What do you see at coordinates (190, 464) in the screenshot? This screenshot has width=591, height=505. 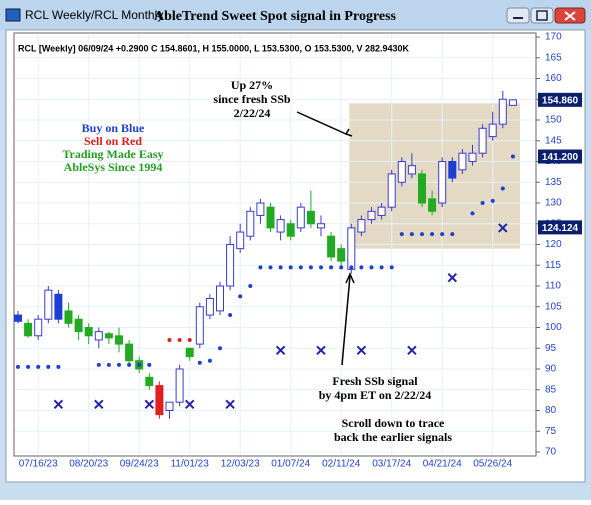 I see `x-tick-label: 11/01/23` at bounding box center [190, 464].